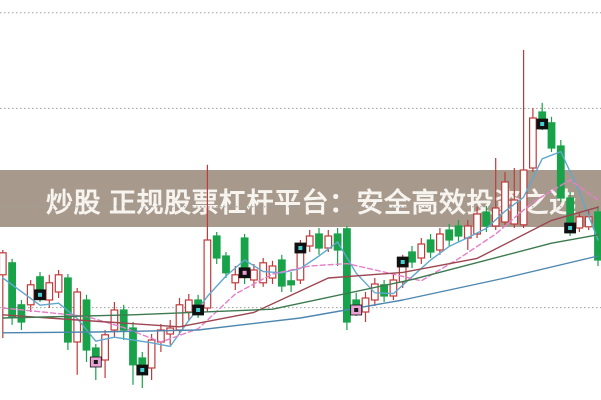  Describe the element at coordinates (300, 198) in the screenshot. I see `promo-banner: 炒股 正规股票杠杆平台：安全高效投资之选` at that location.